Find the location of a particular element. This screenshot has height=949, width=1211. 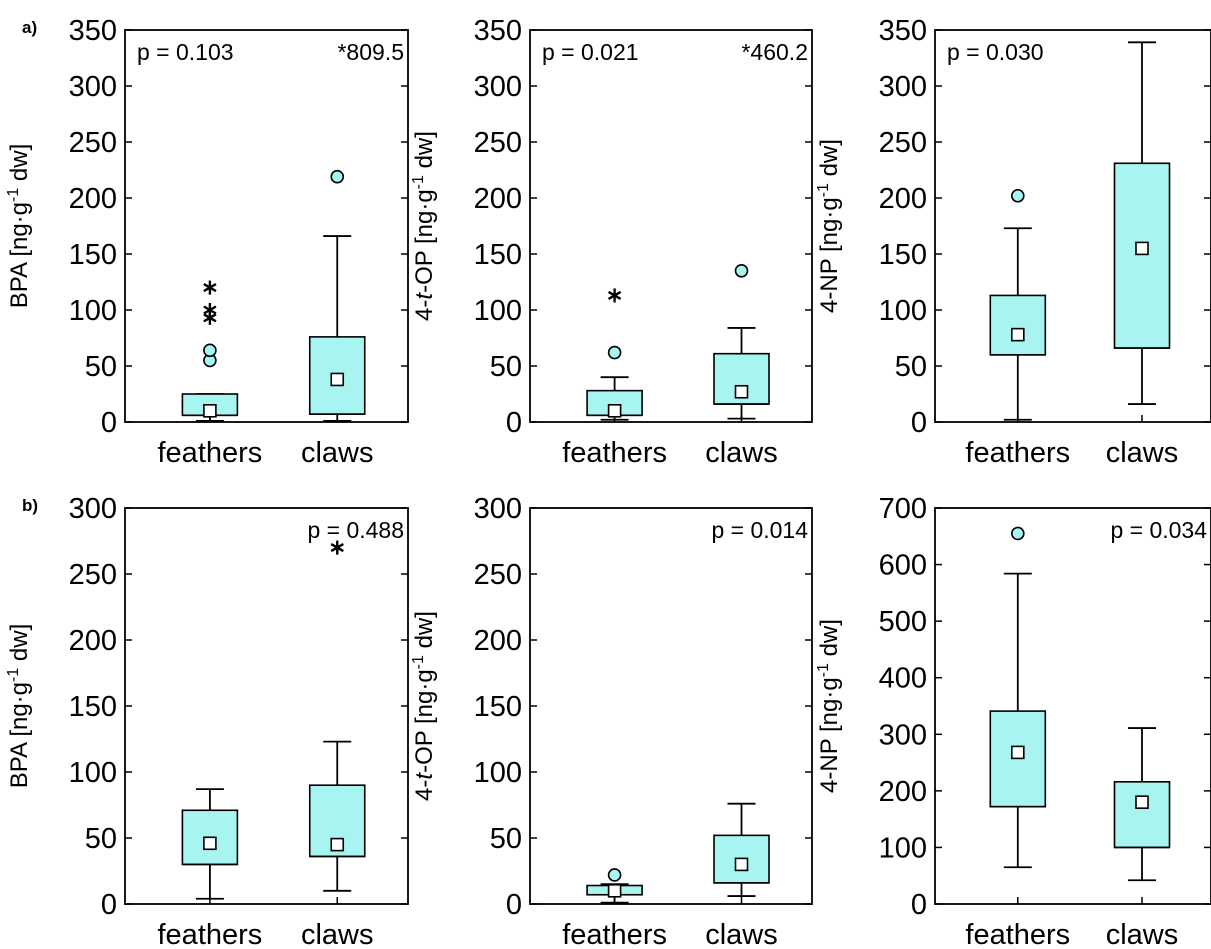

annotation-1: p = 0.488 is located at coordinates (355, 530).